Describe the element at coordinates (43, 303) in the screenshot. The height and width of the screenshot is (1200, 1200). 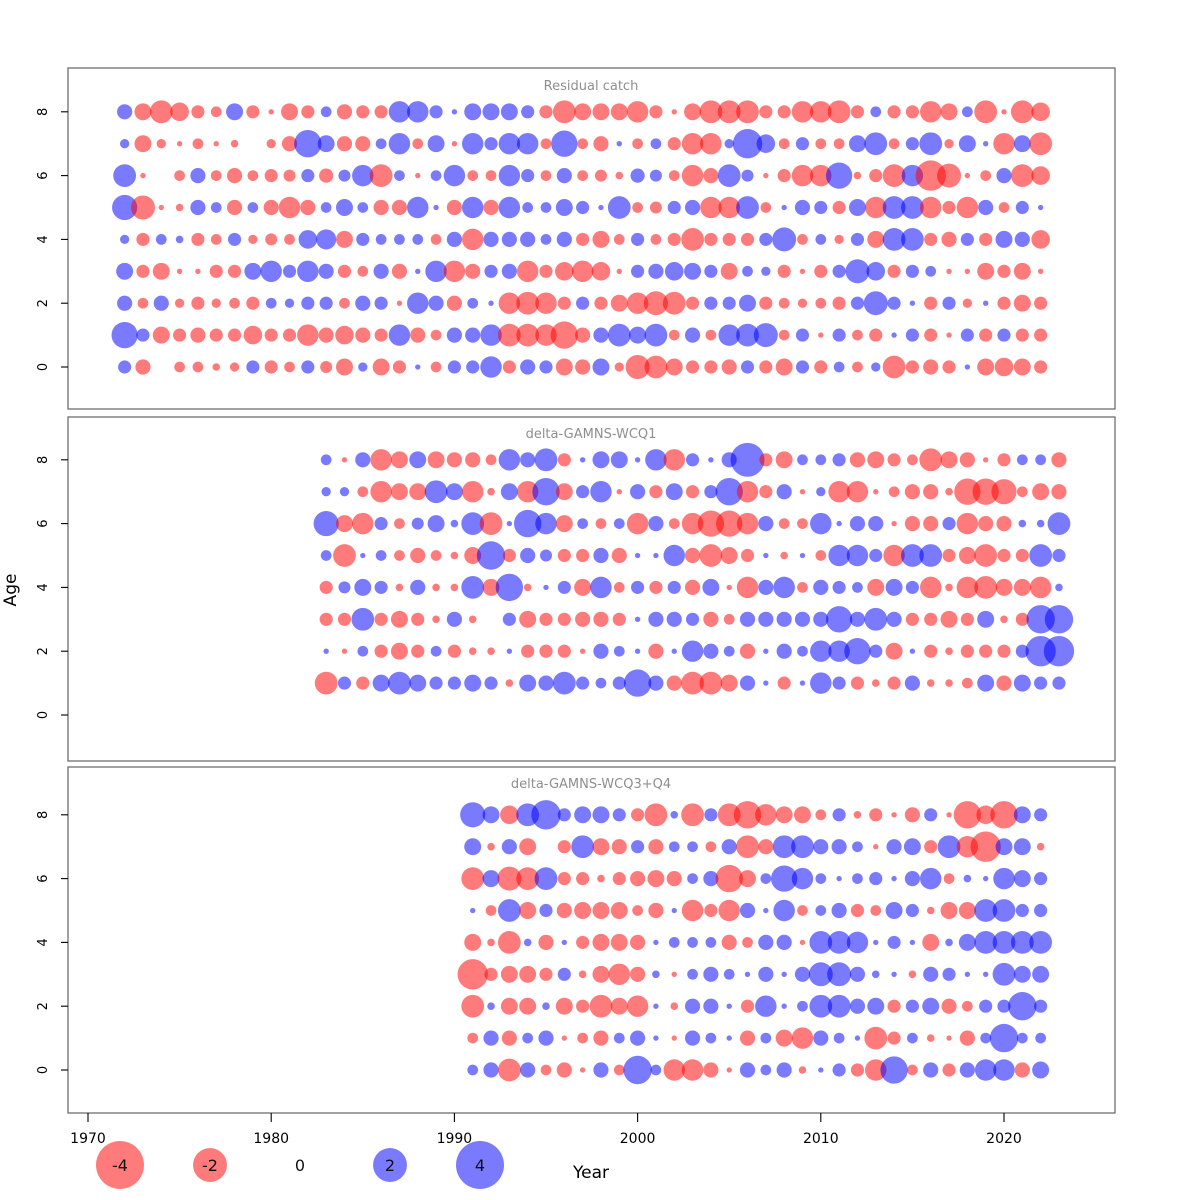
I see `y-tick-label: 2` at that location.